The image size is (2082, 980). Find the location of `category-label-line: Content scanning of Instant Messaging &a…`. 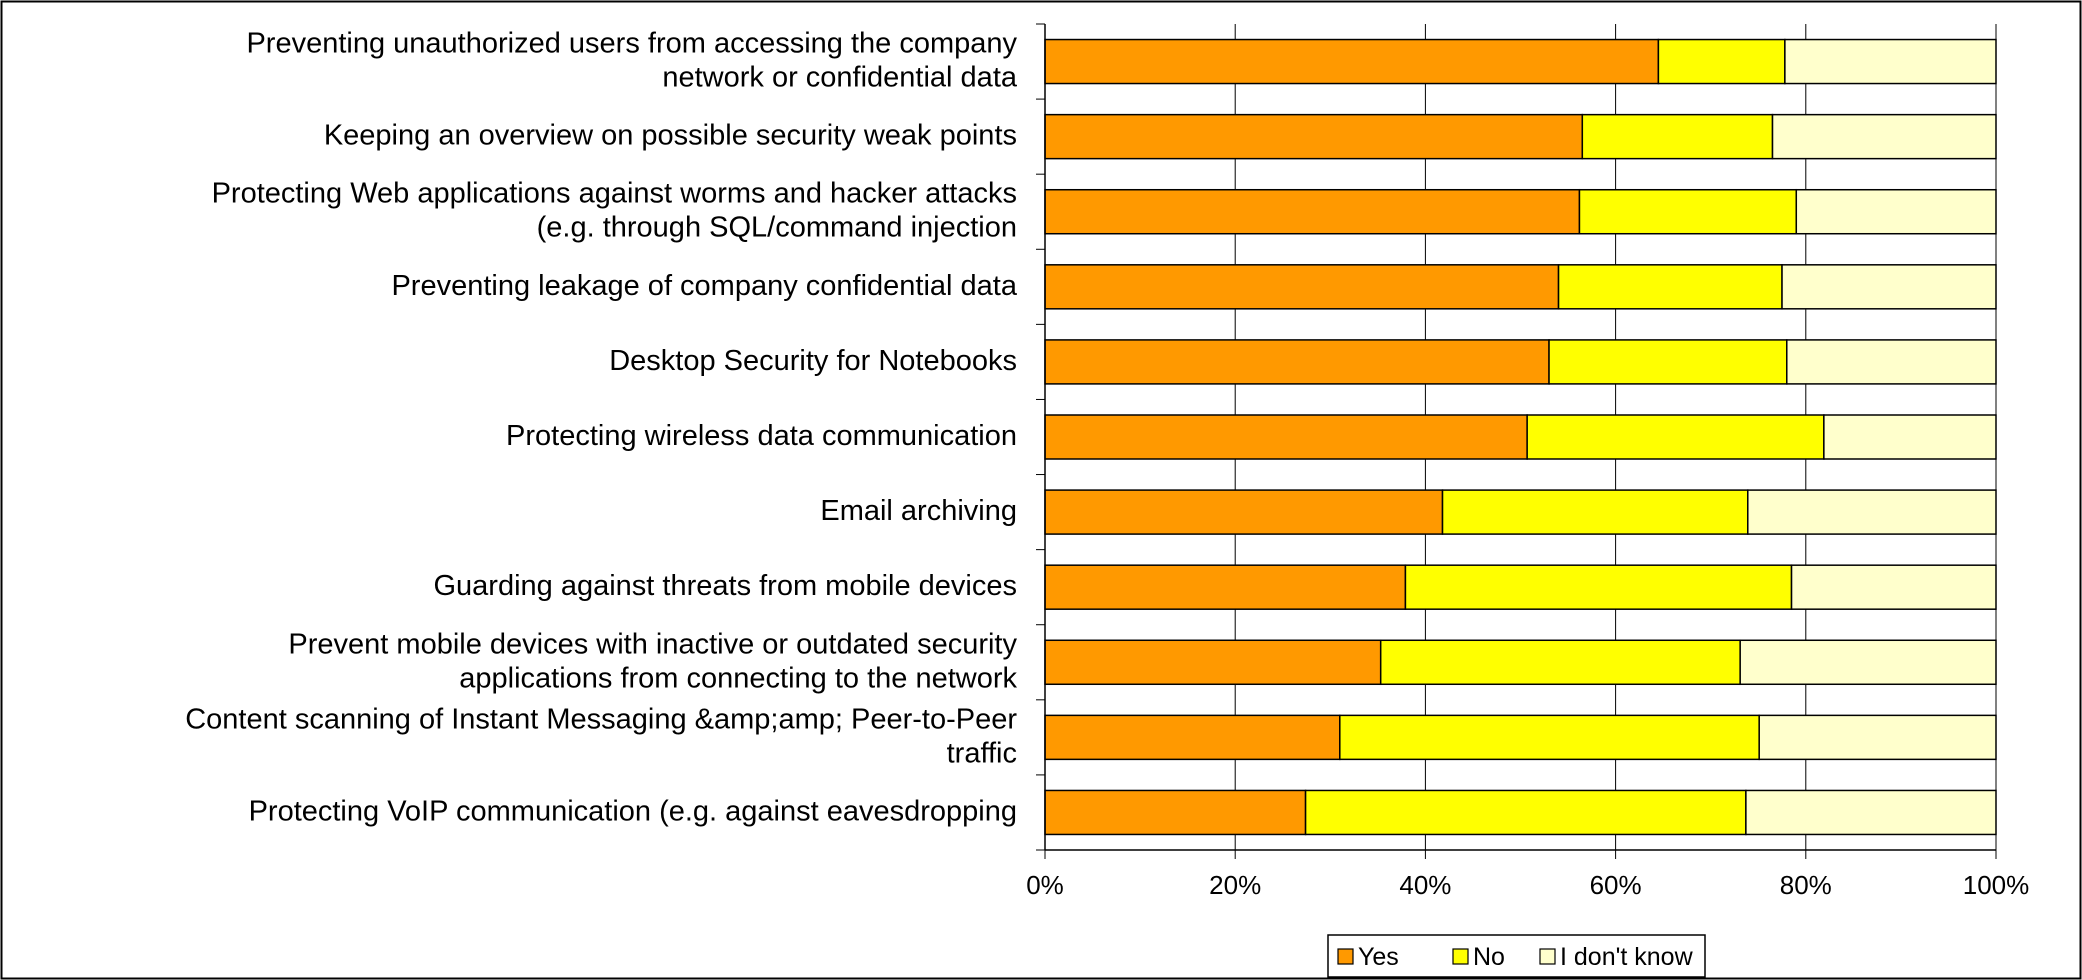

category-label-line: Content scanning of Instant Messaging &a… is located at coordinates (601, 719).